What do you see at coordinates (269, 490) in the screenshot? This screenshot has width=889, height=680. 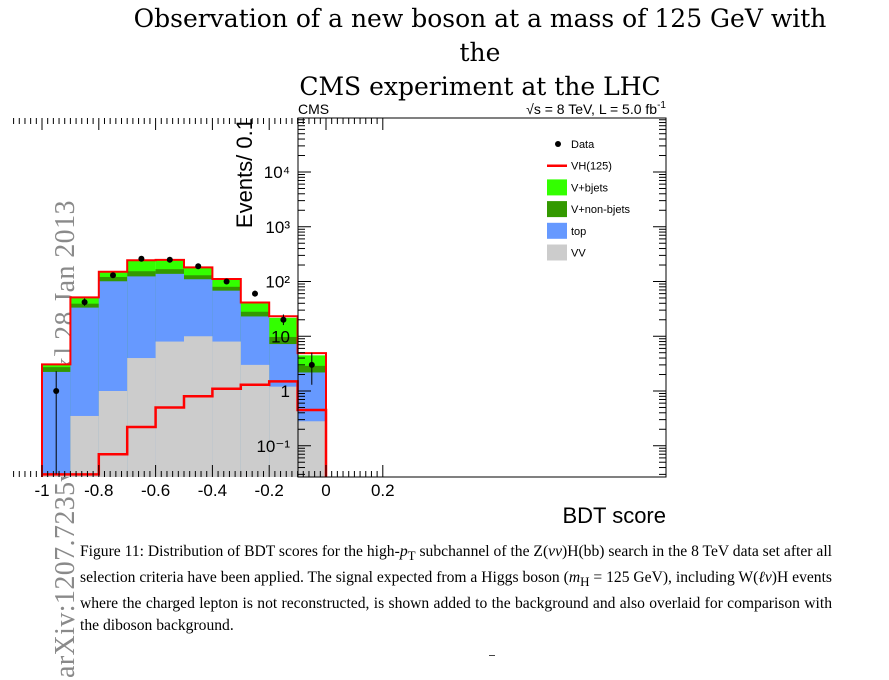 I see `x-tick-label-4: -0.2` at bounding box center [269, 490].